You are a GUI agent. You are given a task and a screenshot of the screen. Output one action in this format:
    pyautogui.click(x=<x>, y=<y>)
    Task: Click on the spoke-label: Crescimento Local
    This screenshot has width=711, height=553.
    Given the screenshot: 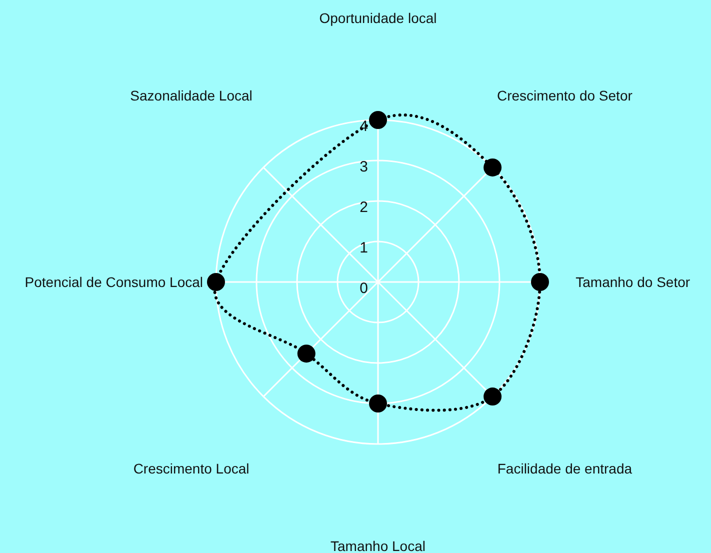 What is the action you would take?
    pyautogui.click(x=191, y=468)
    